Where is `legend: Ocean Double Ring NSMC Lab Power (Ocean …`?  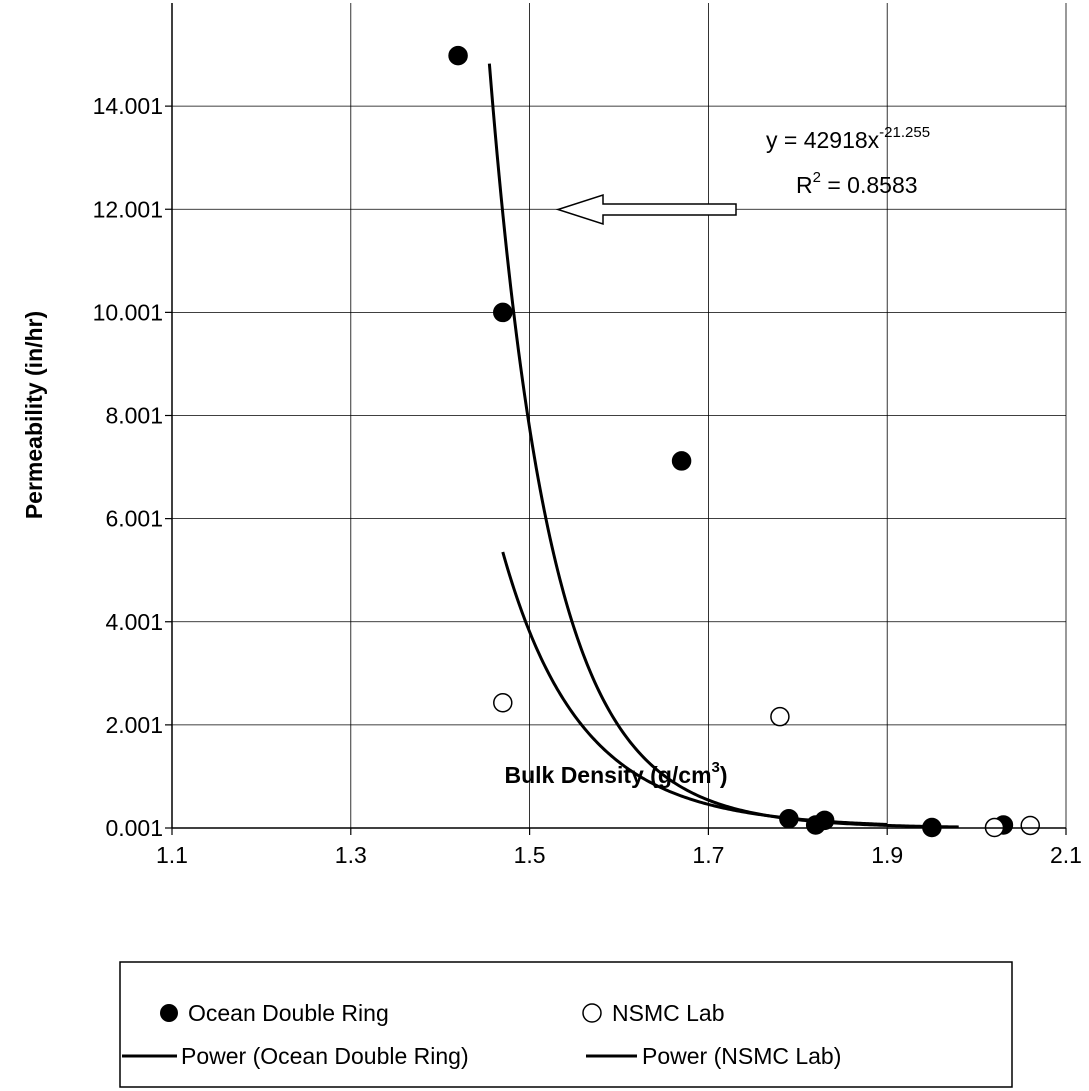 legend: Ocean Double Ring NSMC Lab Power (Ocean … is located at coordinates (566, 1024).